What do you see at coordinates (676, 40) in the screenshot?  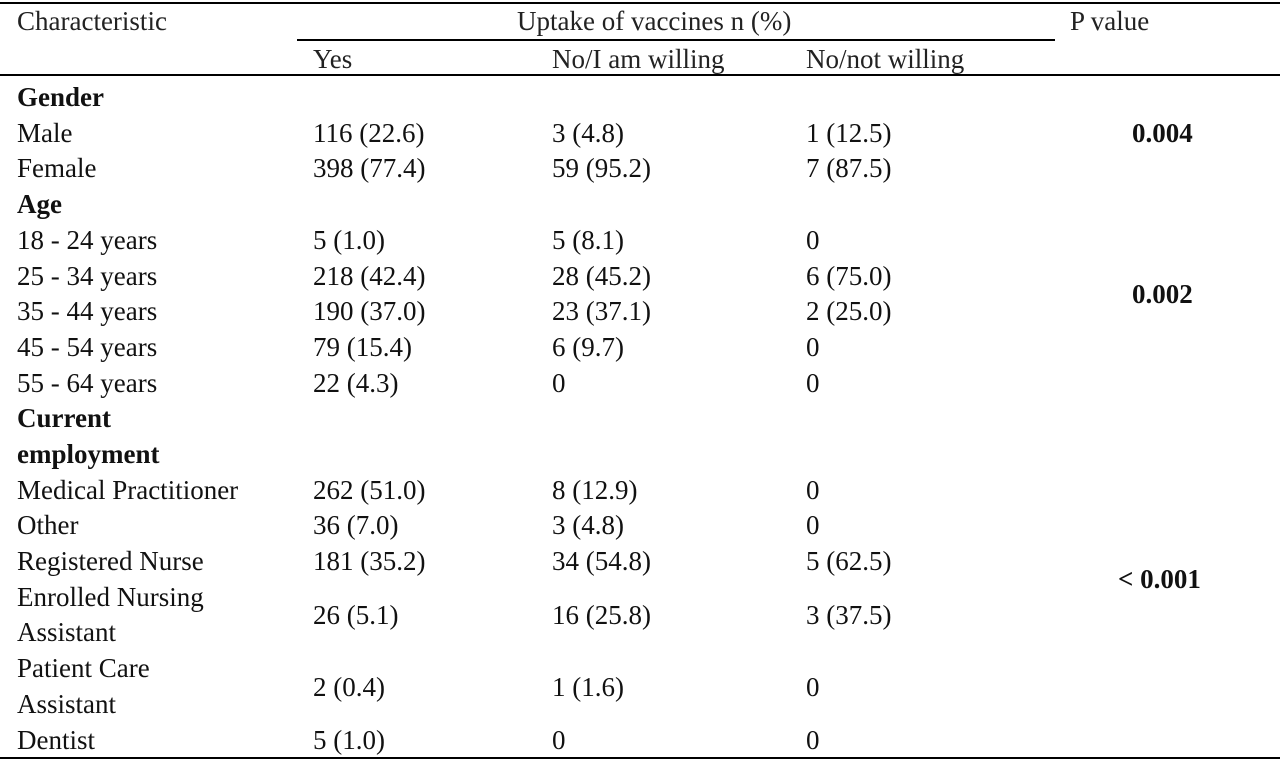 I see `group-rule` at bounding box center [676, 40].